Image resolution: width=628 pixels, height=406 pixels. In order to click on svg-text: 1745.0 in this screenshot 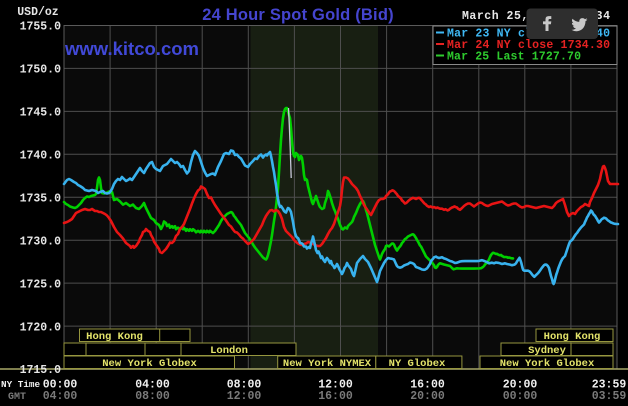, I will do `click(41, 113)`.